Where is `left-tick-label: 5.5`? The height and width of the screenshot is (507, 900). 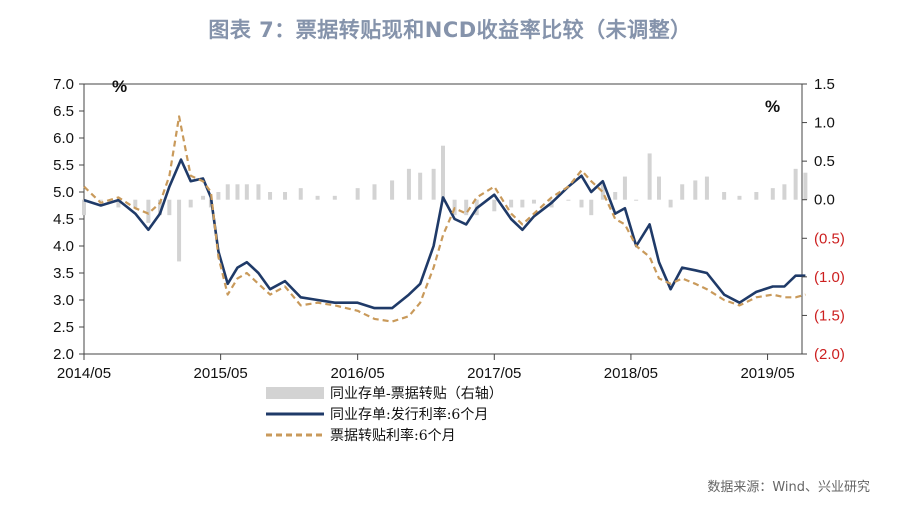
left-tick-label: 5.5 is located at coordinates (63, 165).